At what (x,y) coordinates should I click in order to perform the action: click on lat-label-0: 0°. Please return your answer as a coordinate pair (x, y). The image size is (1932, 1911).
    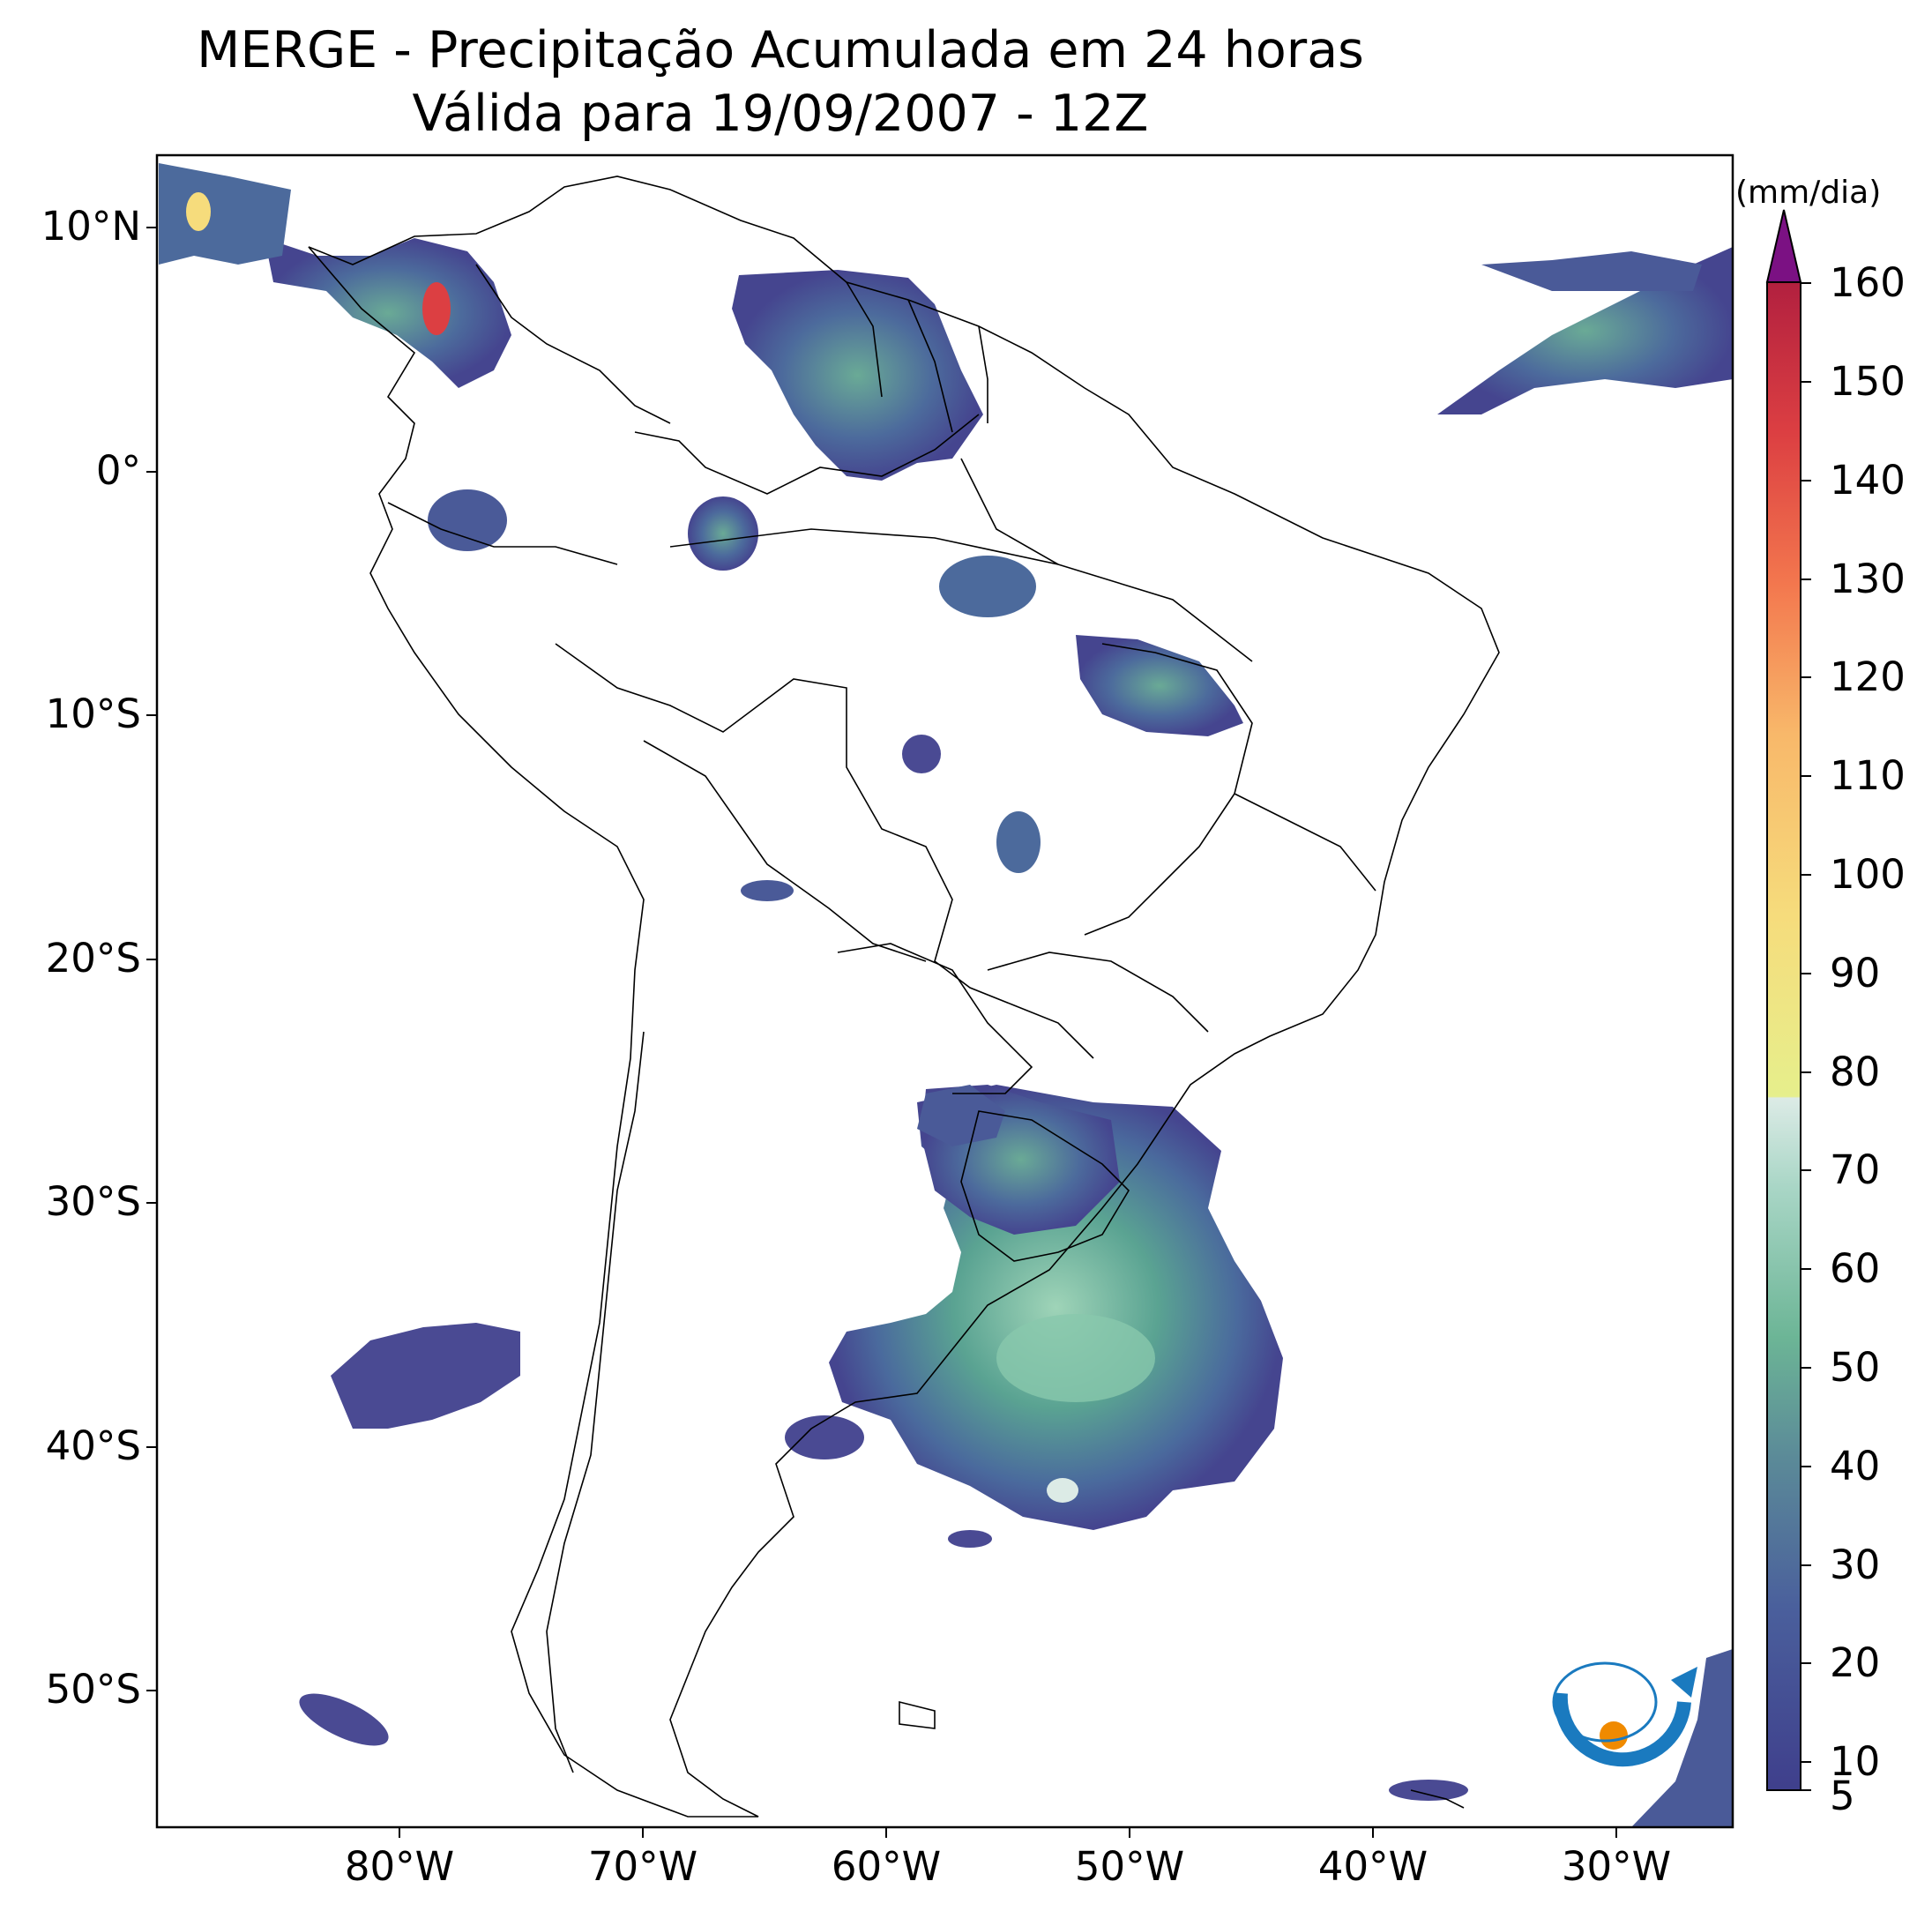
    Looking at the image, I should click on (118, 471).